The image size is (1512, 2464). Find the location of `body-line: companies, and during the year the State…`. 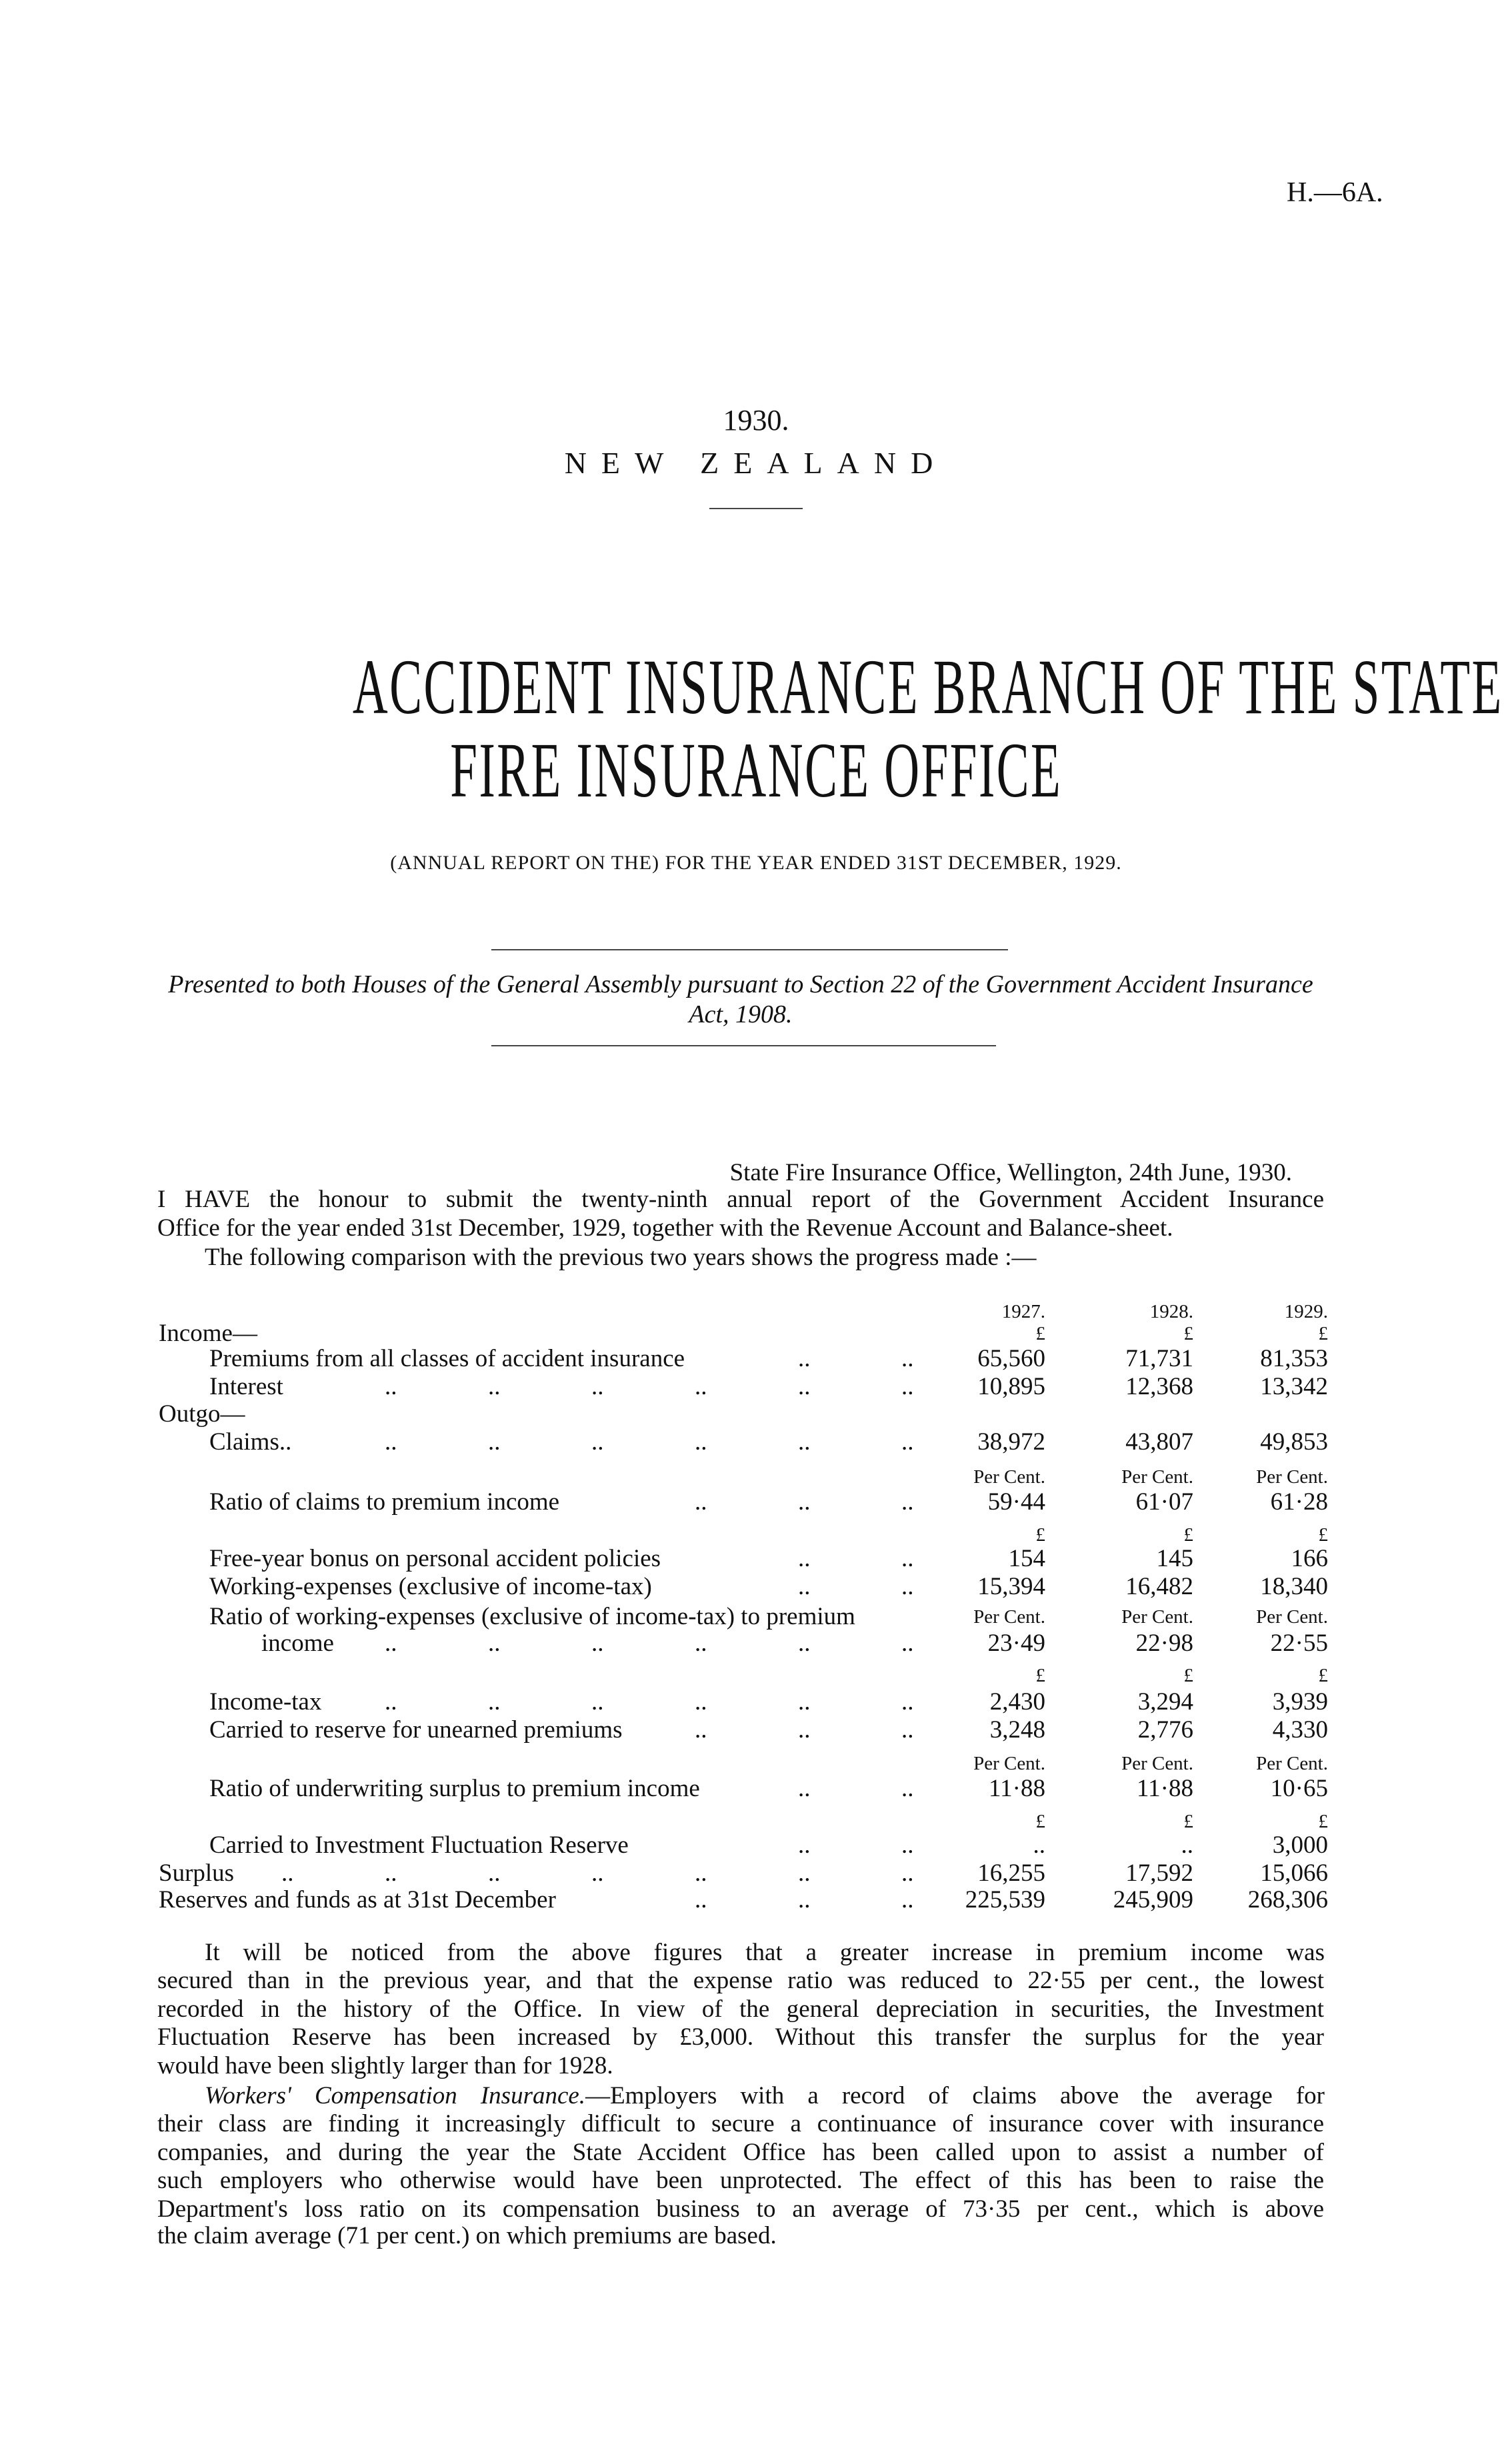

body-line: companies, and during the year the State… is located at coordinates (740, 2152).